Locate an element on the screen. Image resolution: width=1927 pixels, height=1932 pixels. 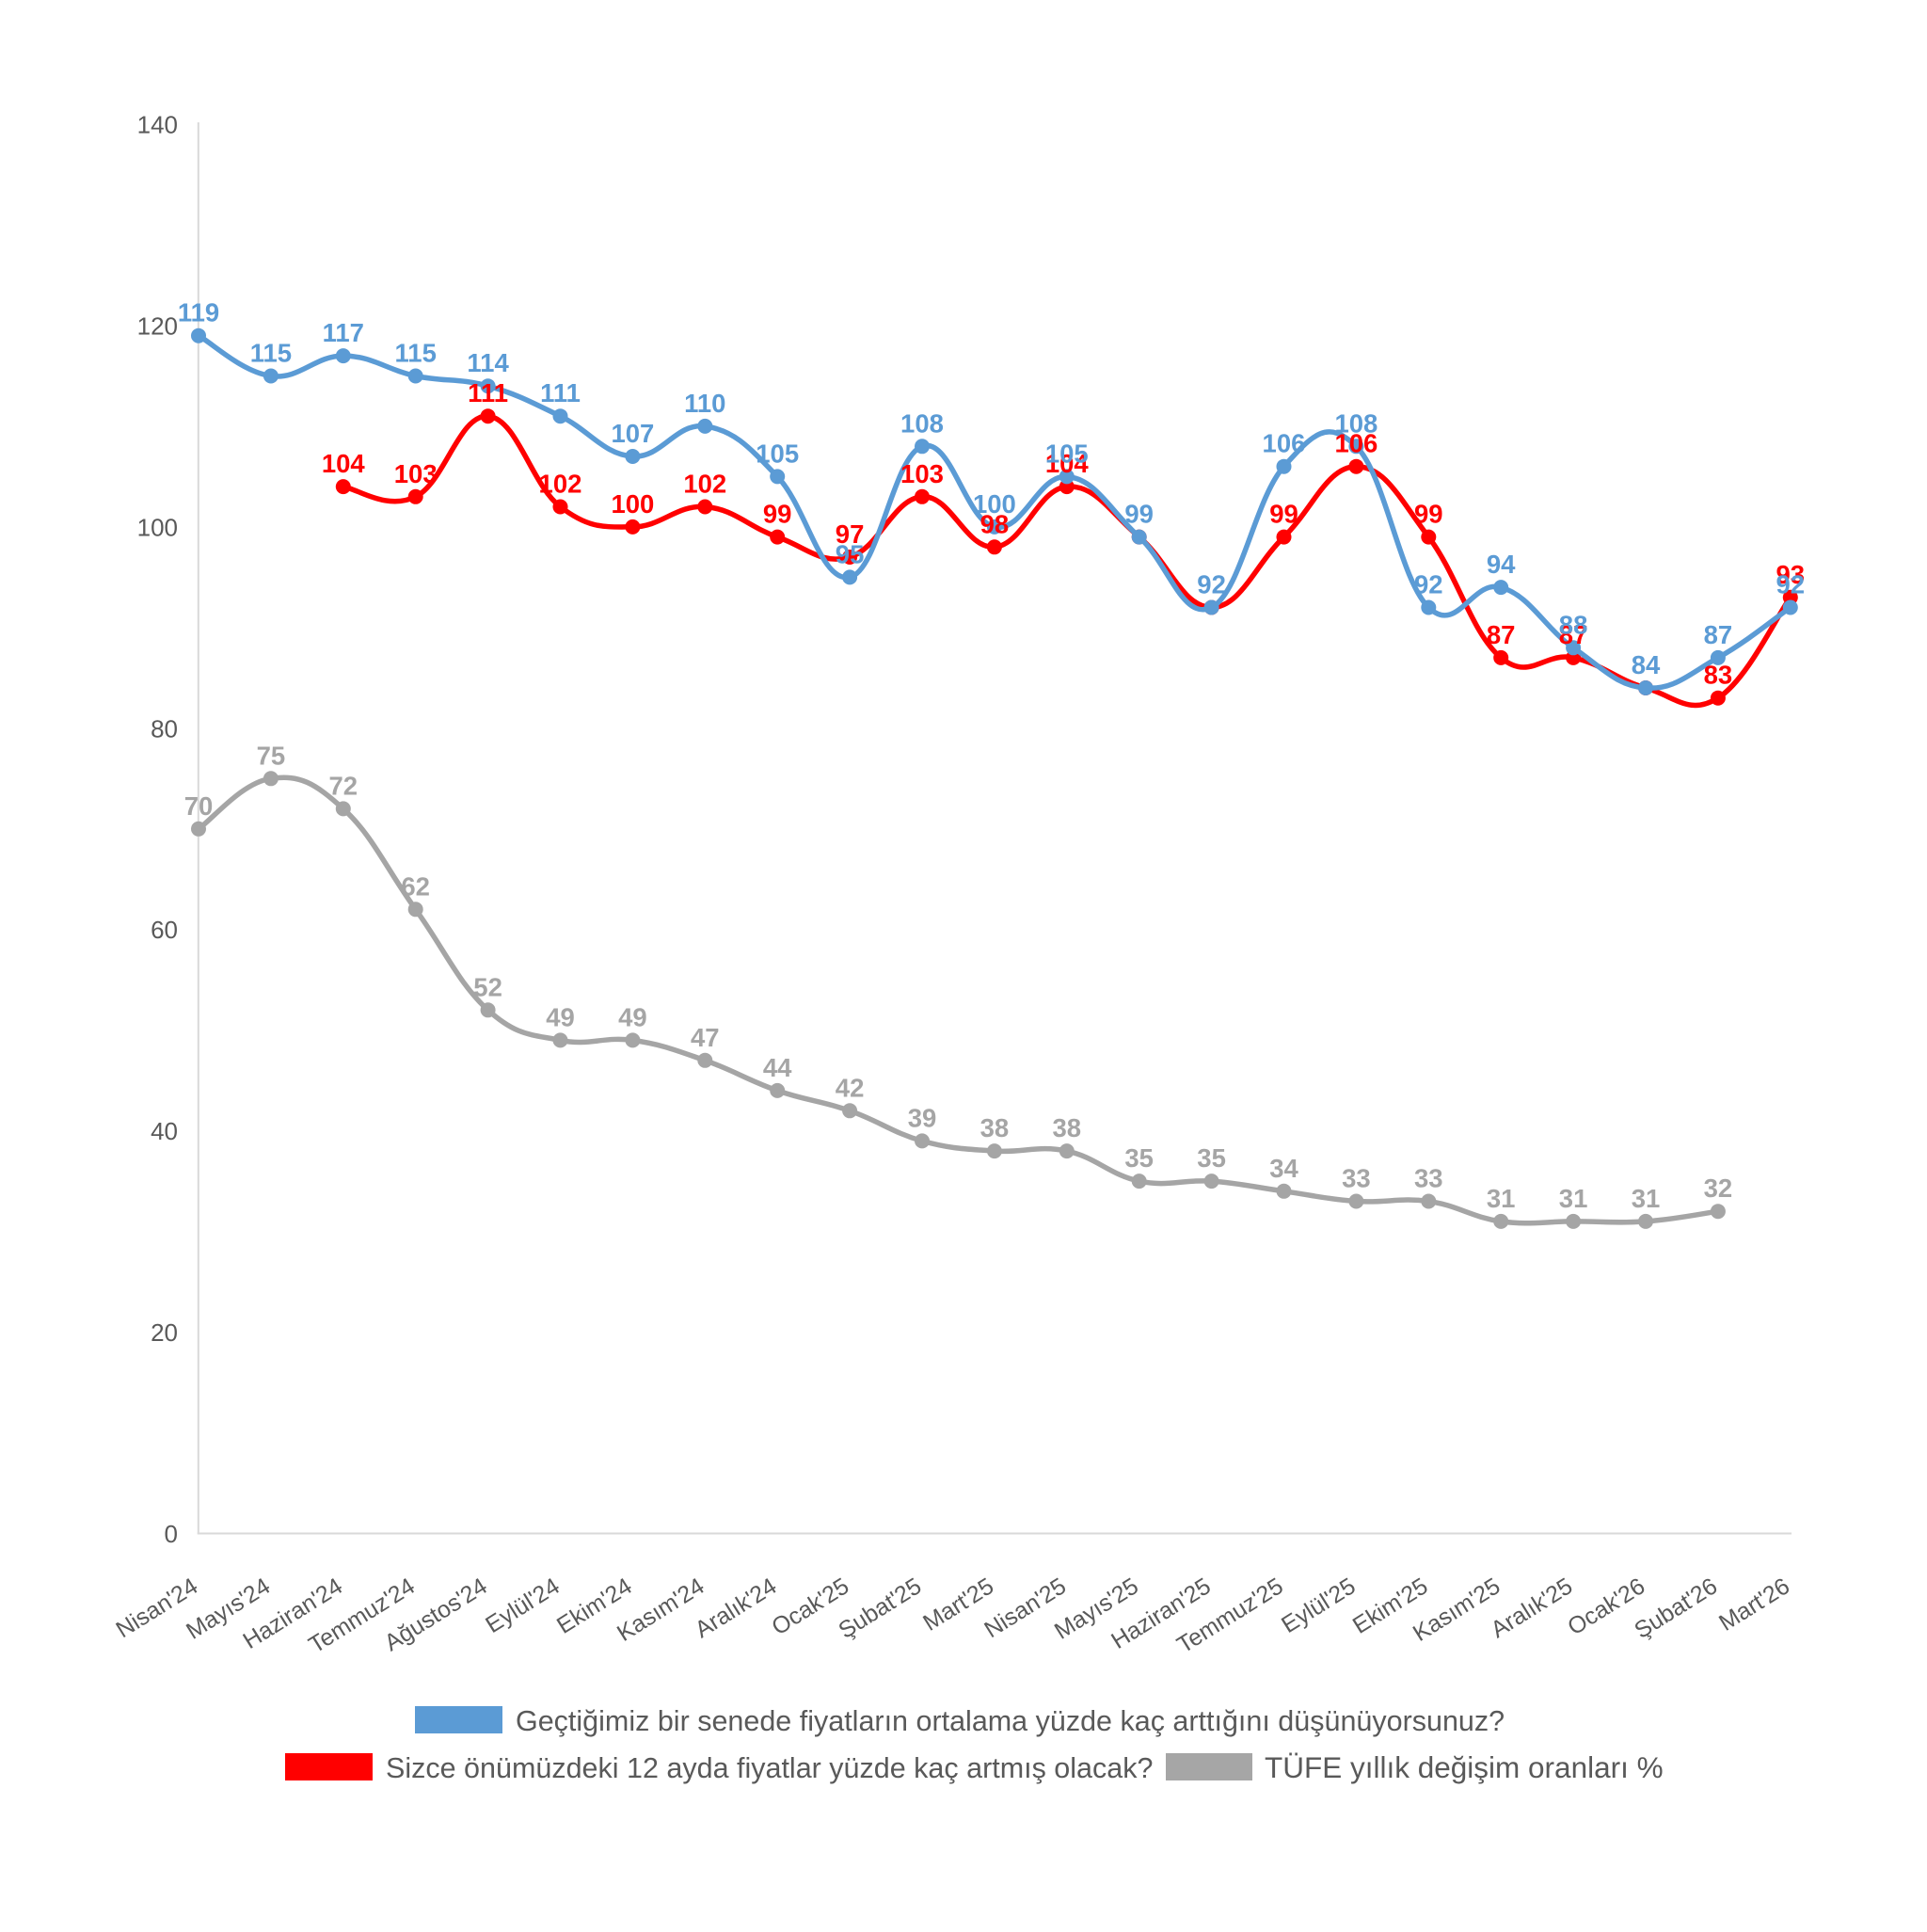
svg-text: 110 is located at coordinates (704, 403).